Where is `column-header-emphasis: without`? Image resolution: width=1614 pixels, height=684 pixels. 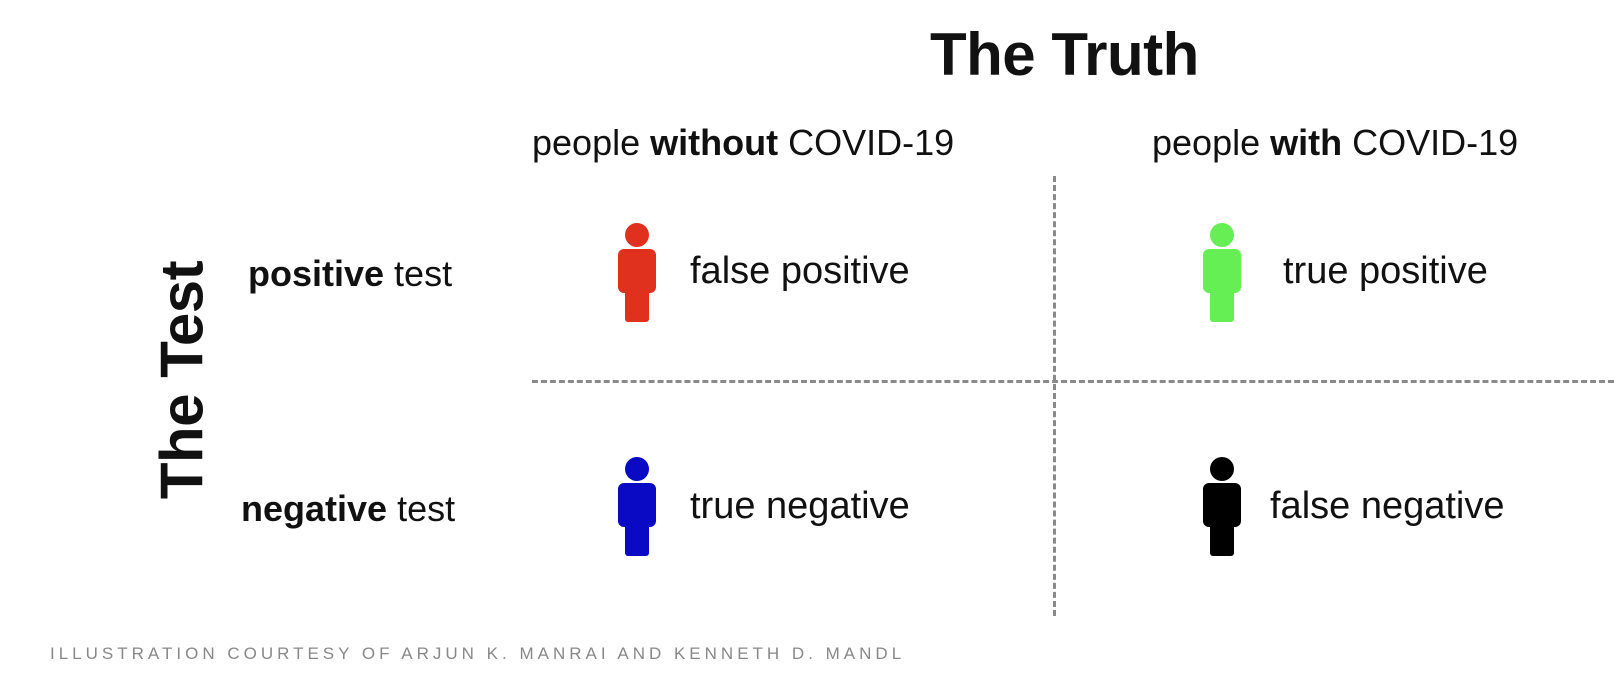
column-header-emphasis: without is located at coordinates (714, 142).